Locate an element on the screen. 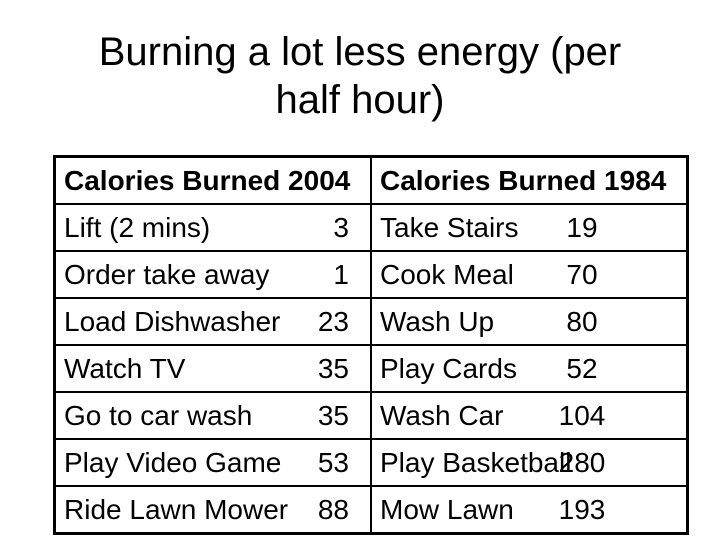 This screenshot has height=540, width=720. table-row: Play Video Game 53 Play Basketball 280 is located at coordinates (371, 462).